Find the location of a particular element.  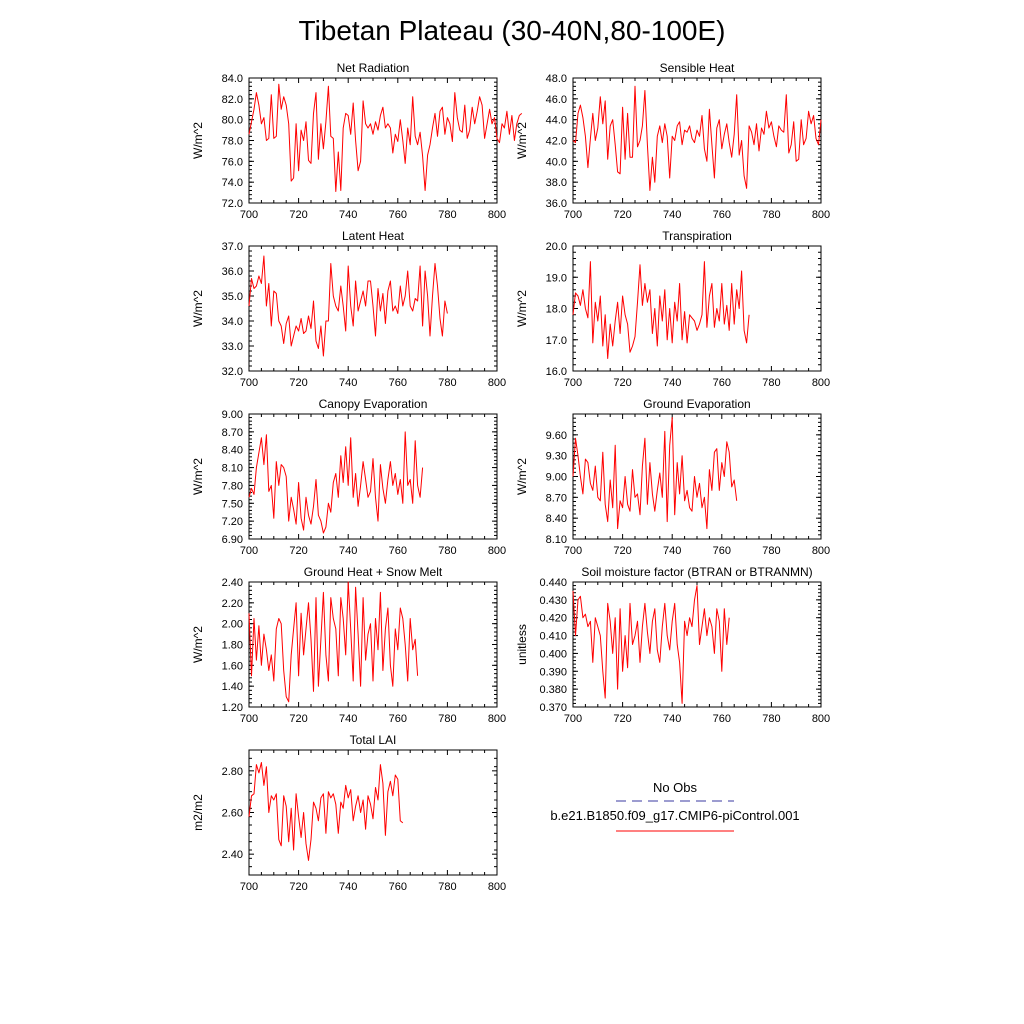

y-tick-label: 2.80 is located at coordinates (232, 772).